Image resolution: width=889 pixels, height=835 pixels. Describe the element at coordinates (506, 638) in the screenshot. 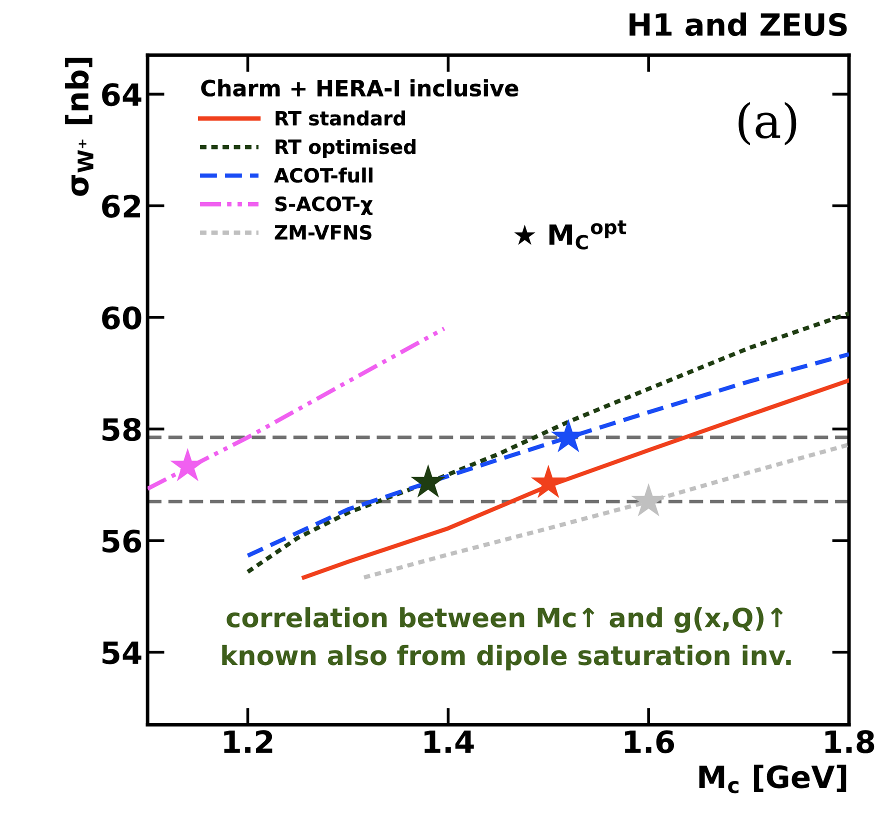

I see `annotation: correlation between Mc↑ and g(x,Q)↑ known also from dipole saturation inv.` at that location.